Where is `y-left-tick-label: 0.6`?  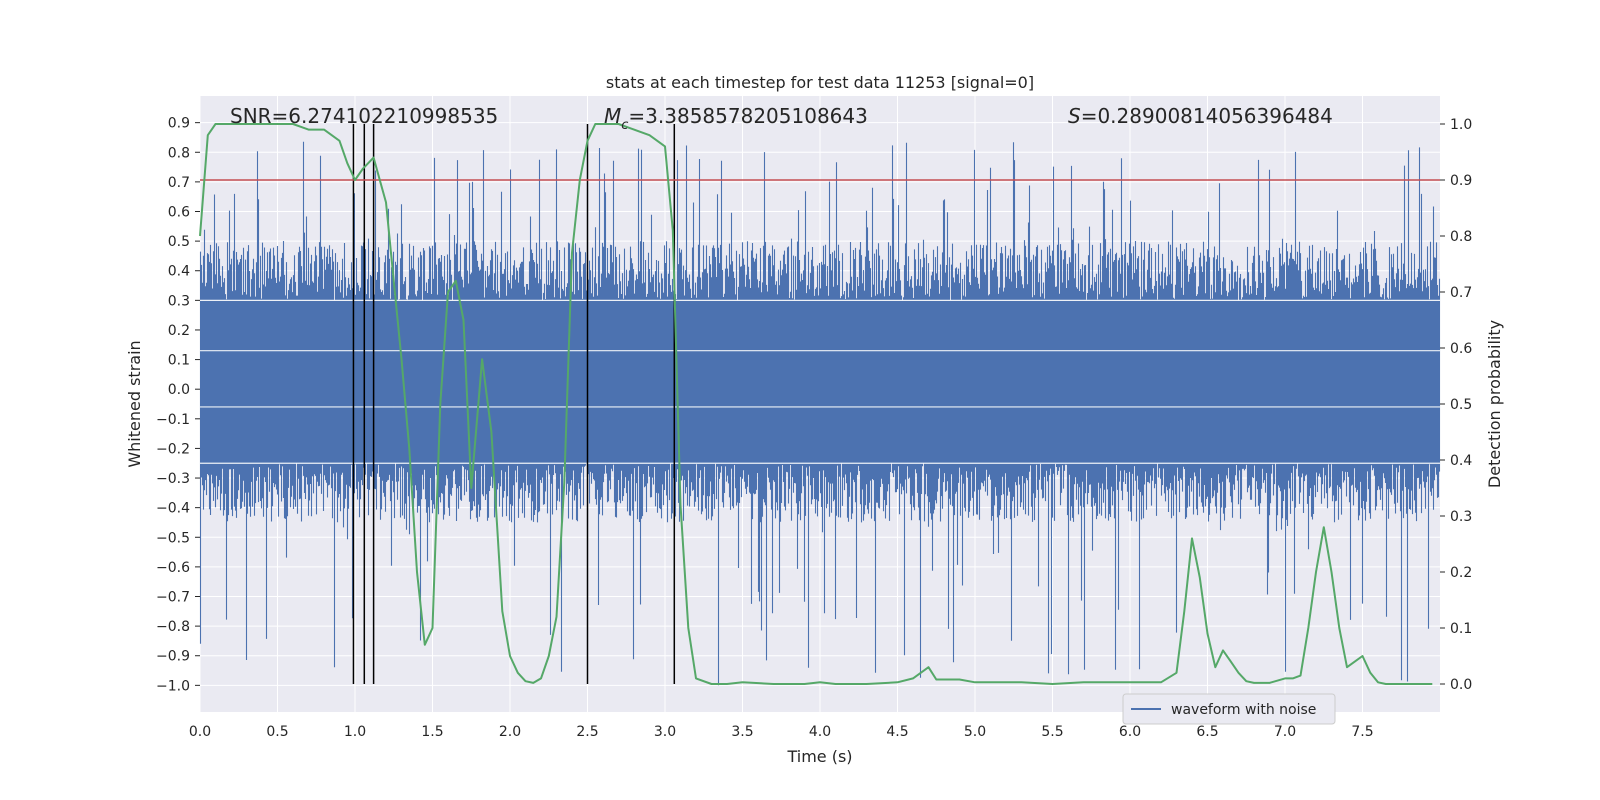 y-left-tick-label: 0.6 is located at coordinates (179, 213).